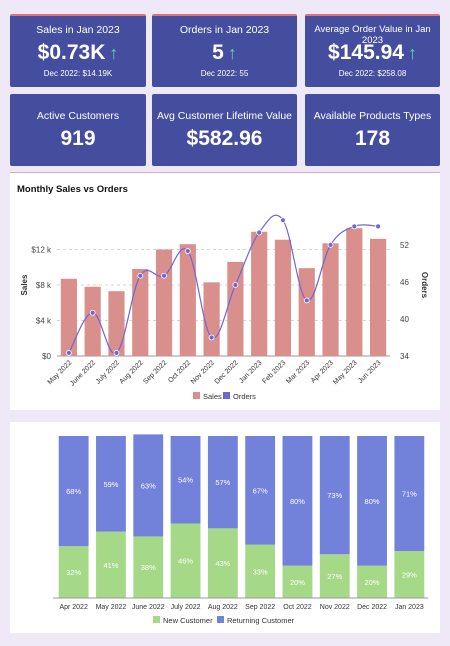  Describe the element at coordinates (188, 620) in the screenshot. I see `legend-label-new-customer: New Customer` at that location.